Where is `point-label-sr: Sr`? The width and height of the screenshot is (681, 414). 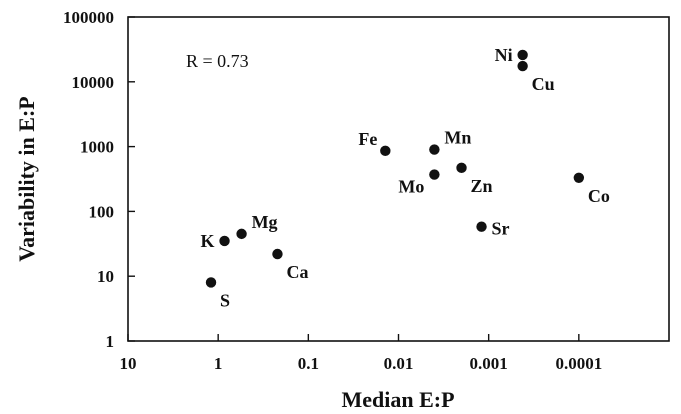
point-label-sr: Sr is located at coordinates (501, 229).